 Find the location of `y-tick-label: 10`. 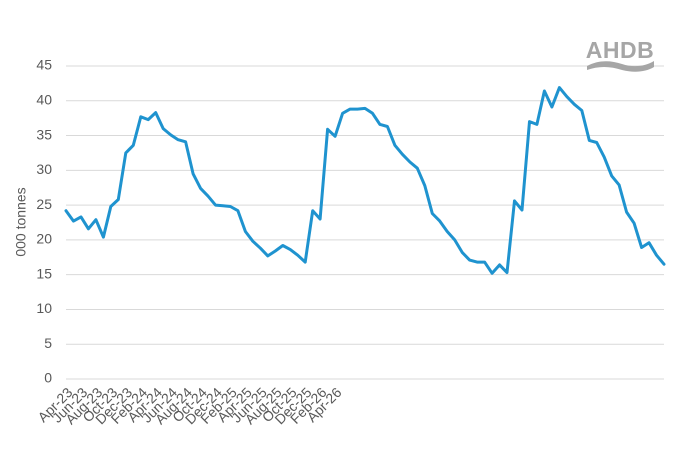

y-tick-label: 10 is located at coordinates (44, 308).